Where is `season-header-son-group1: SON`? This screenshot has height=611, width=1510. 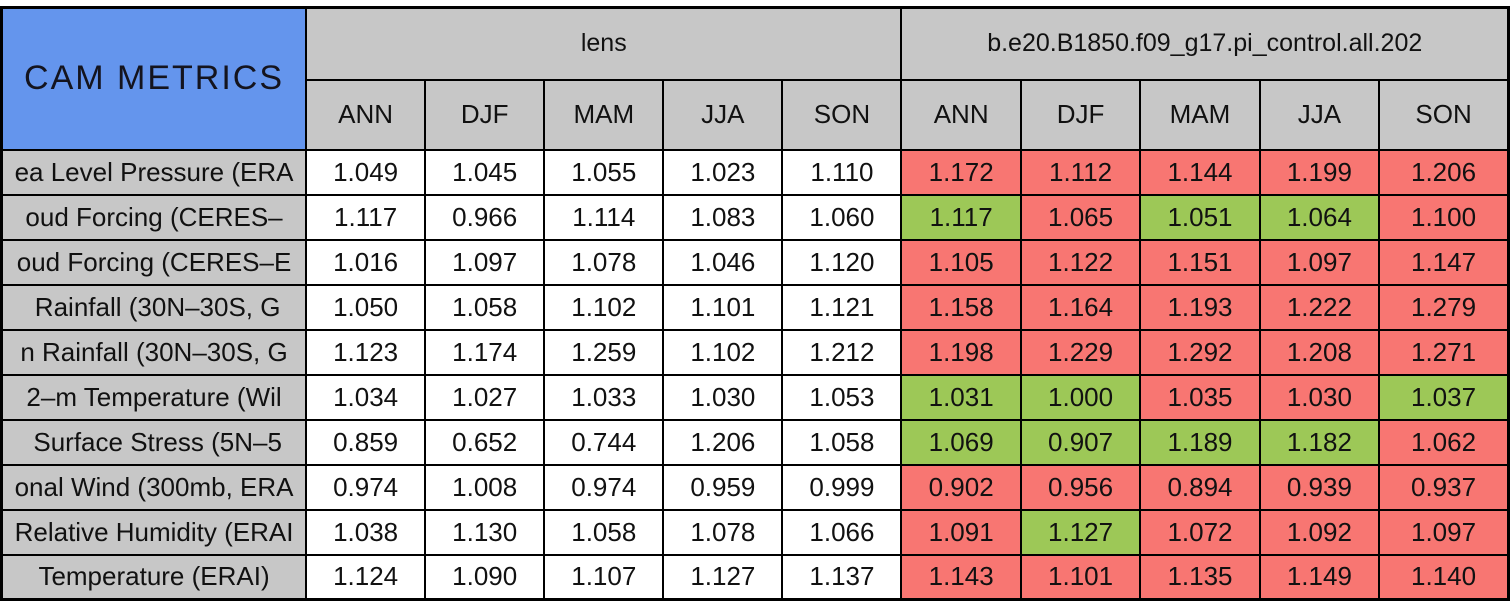
season-header-son-group1: SON is located at coordinates (1444, 114).